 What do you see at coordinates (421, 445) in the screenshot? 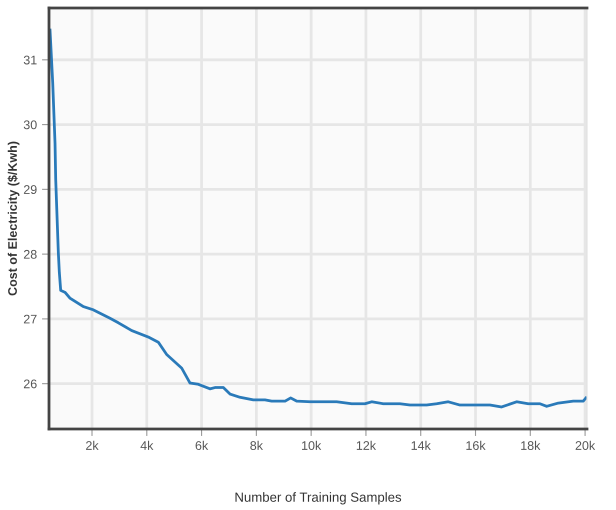
I see `x-tick-label: 14k` at bounding box center [421, 445].